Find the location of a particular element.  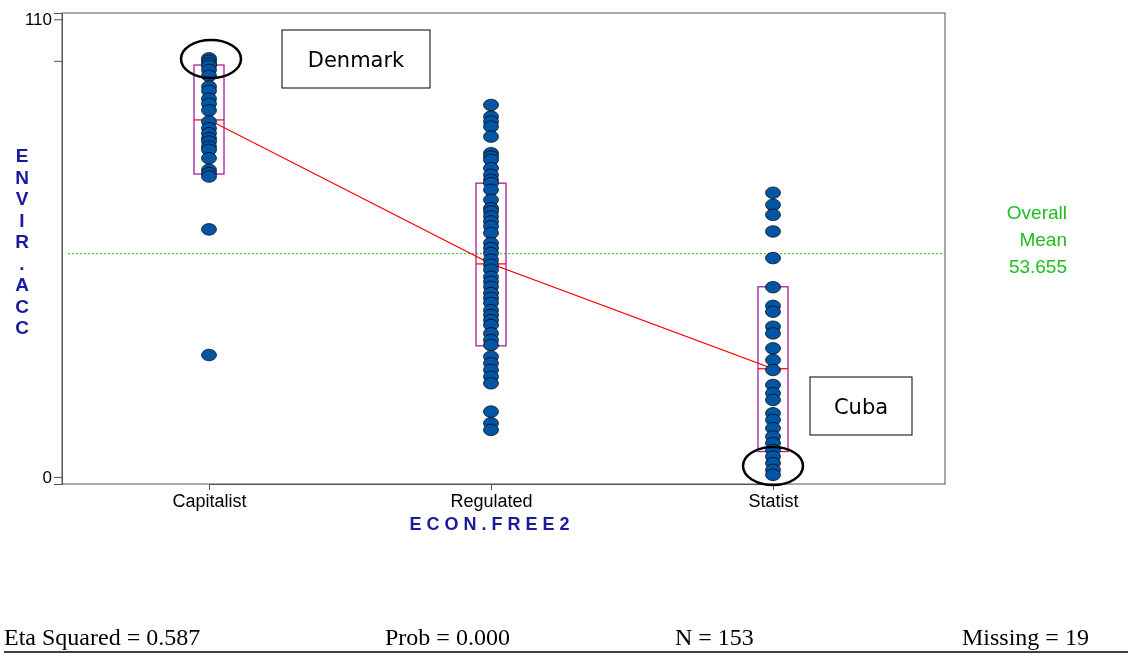

x-tick-label: Statist is located at coordinates (773, 500).